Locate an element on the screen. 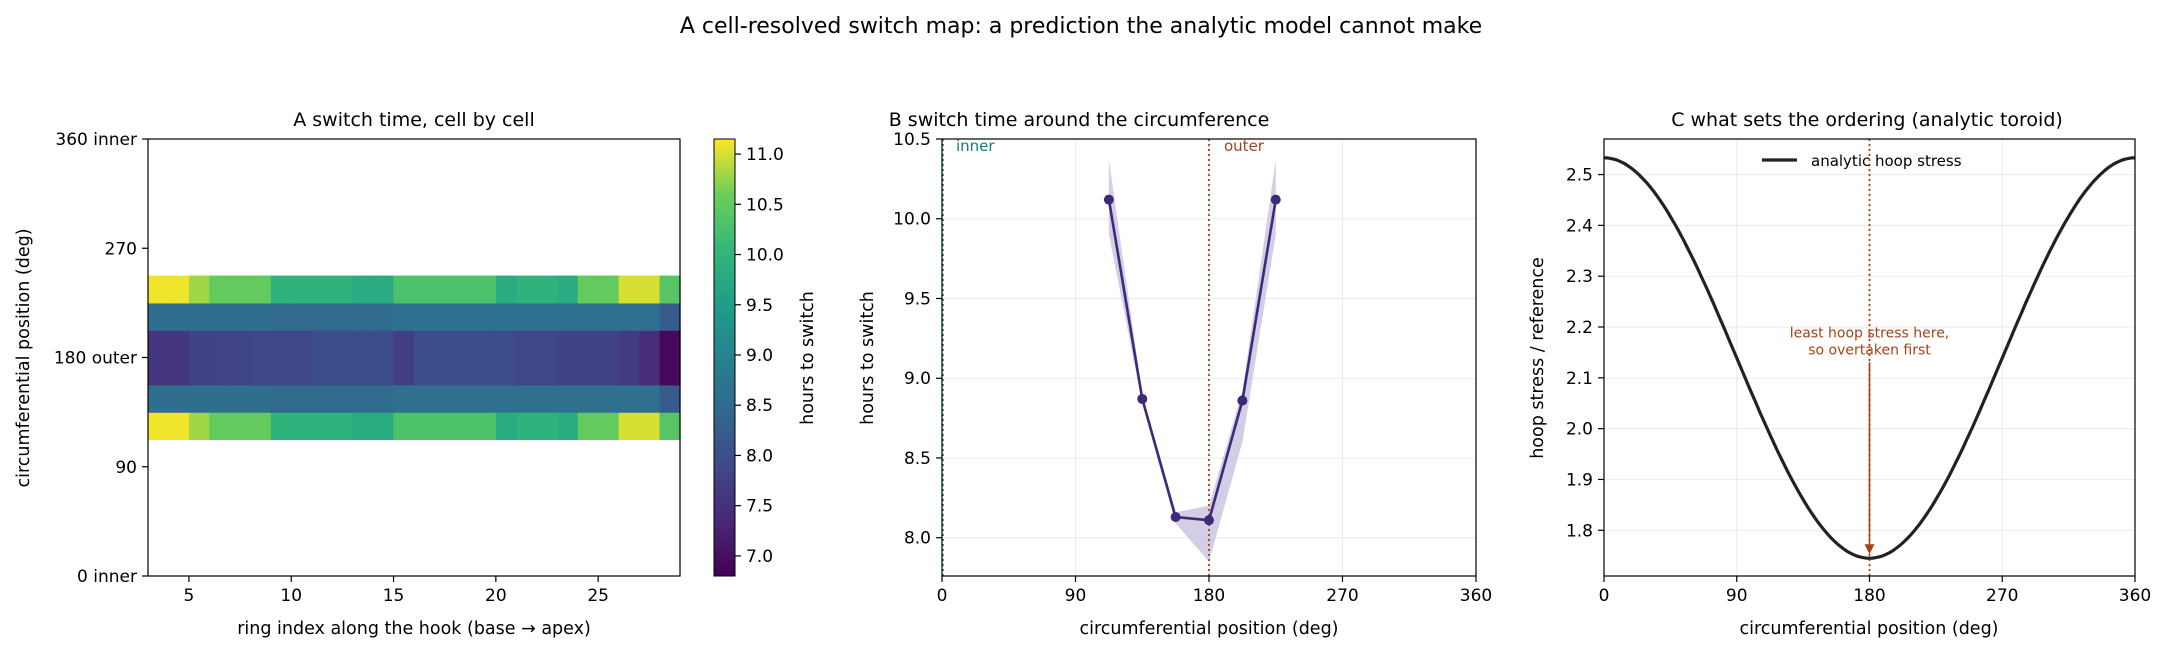 This screenshot has height=653, width=2163. colorbar-label: hours to switch is located at coordinates (808, 358).